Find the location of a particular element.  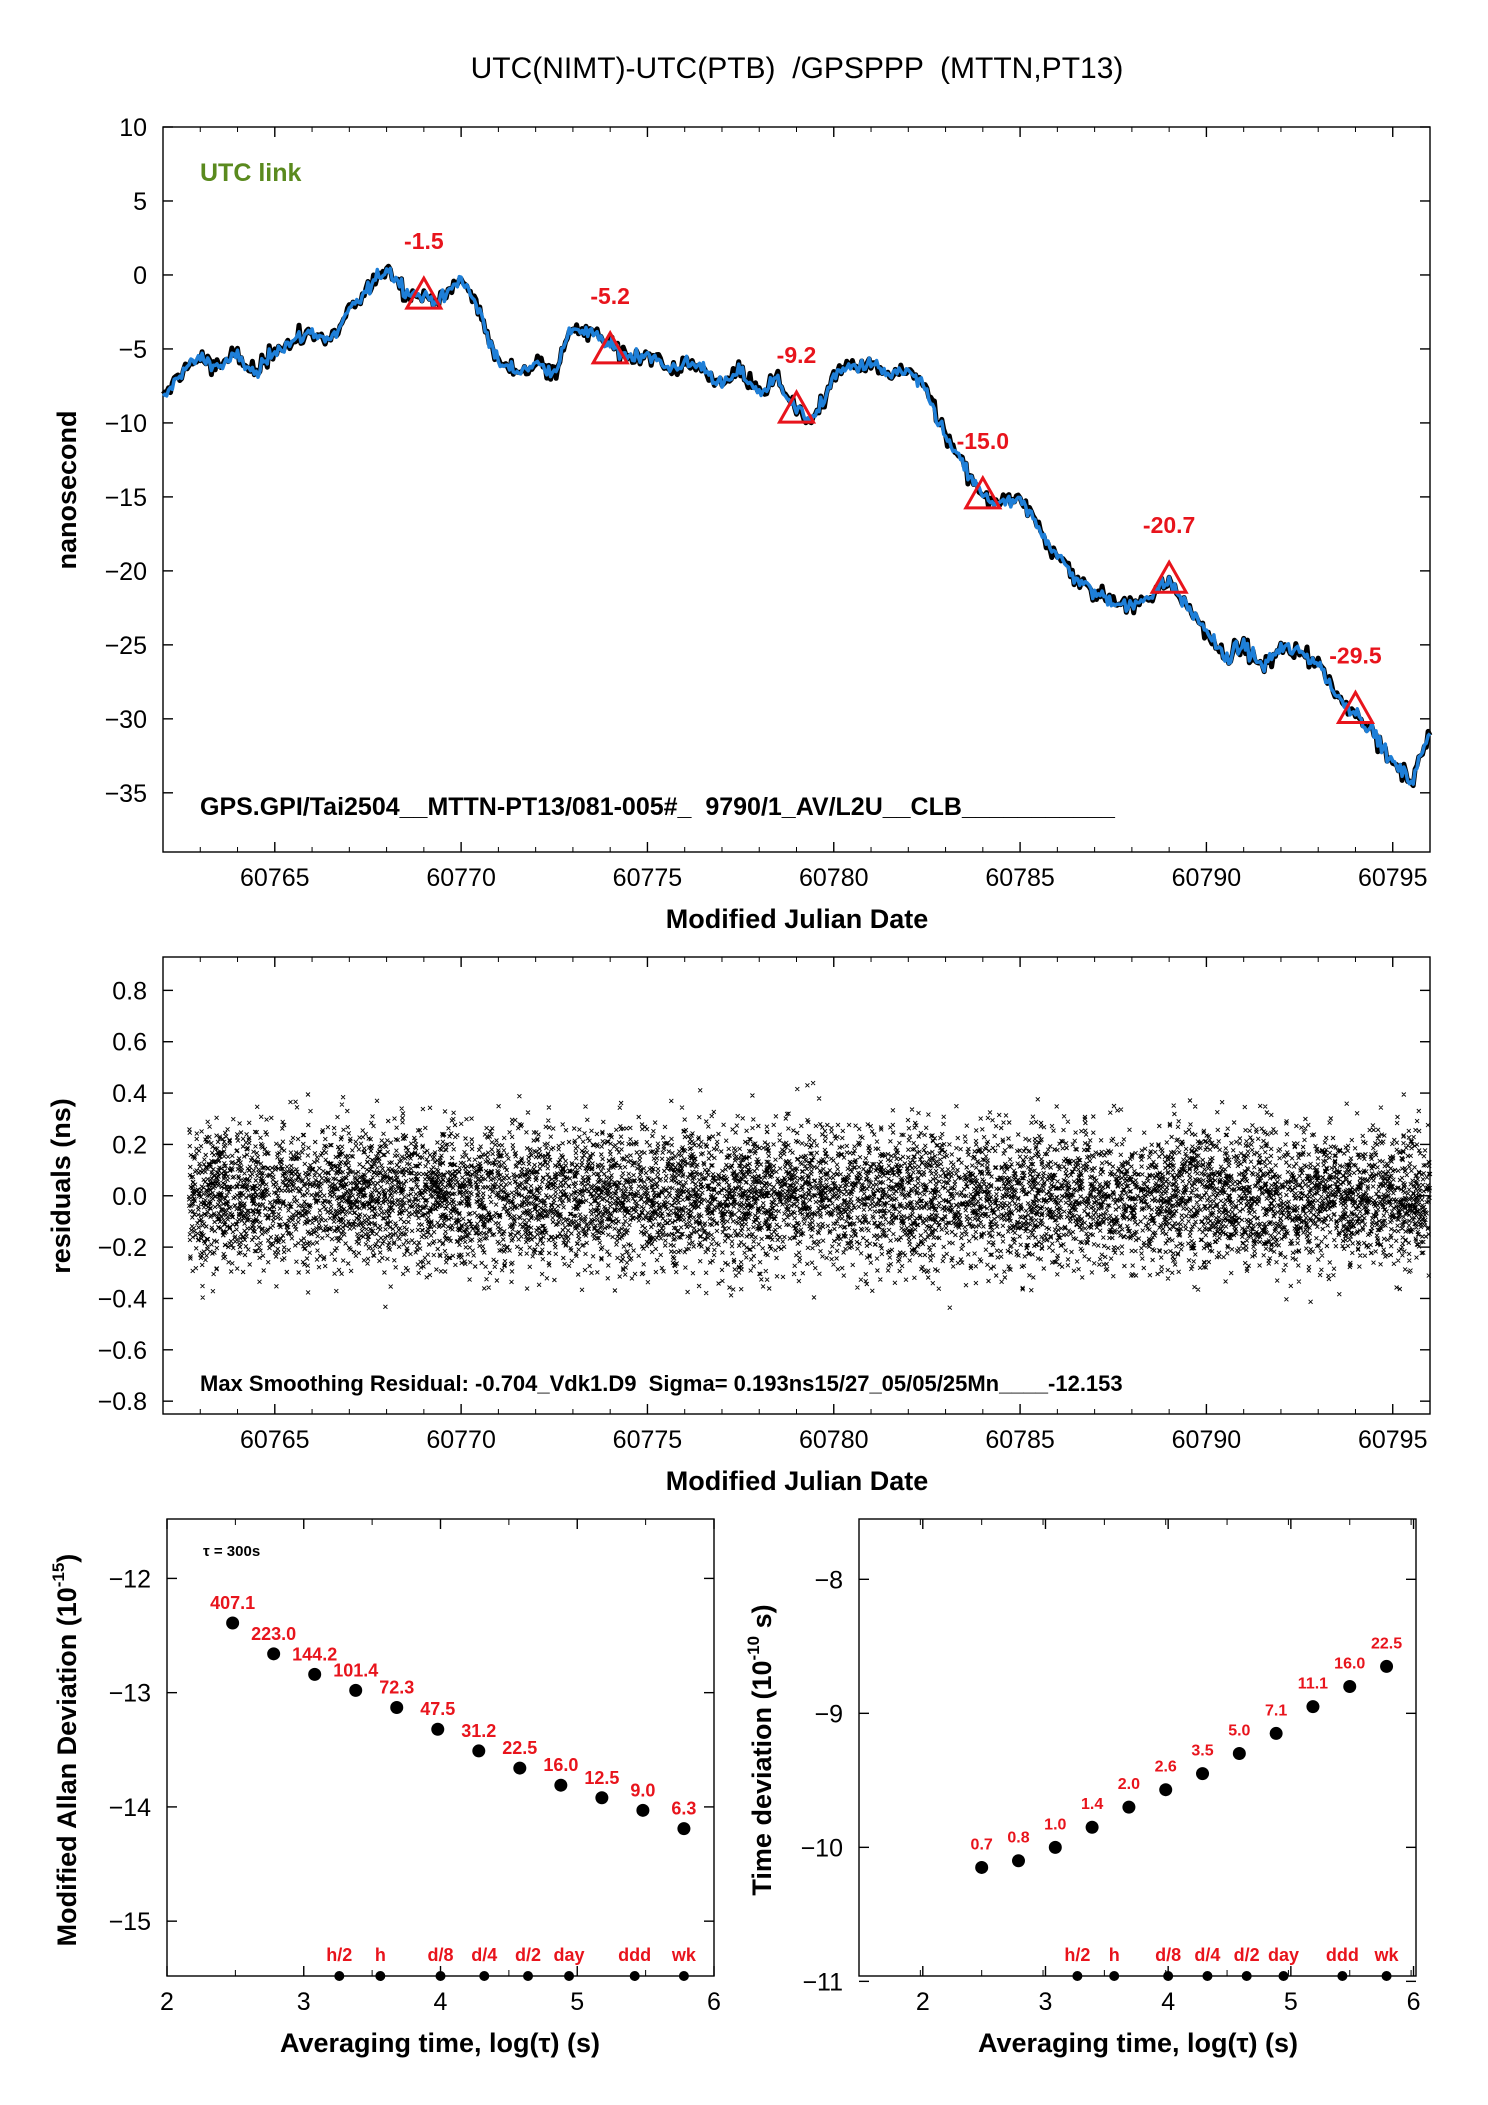

y-axis-label-exponent: -15 is located at coordinates (58, 1575).